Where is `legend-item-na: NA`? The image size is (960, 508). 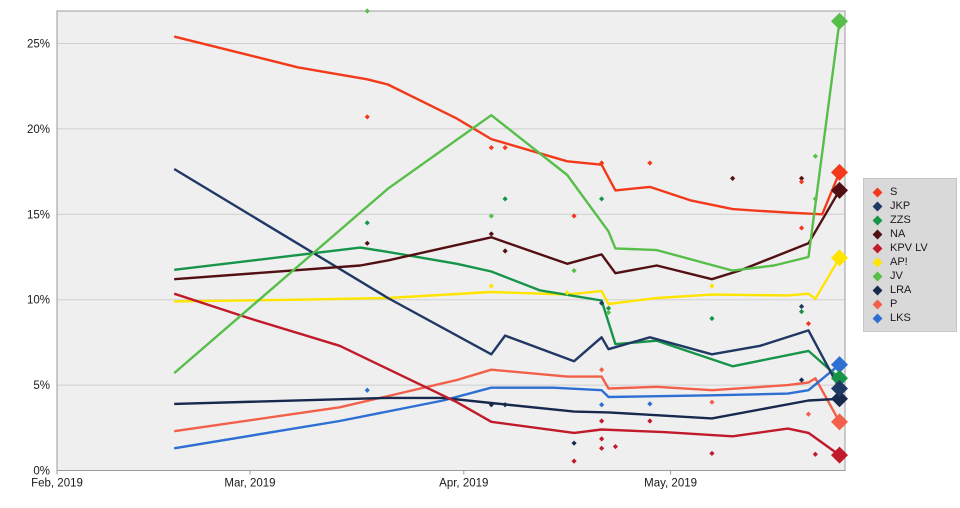 legend-item-na: NA is located at coordinates (909, 234).